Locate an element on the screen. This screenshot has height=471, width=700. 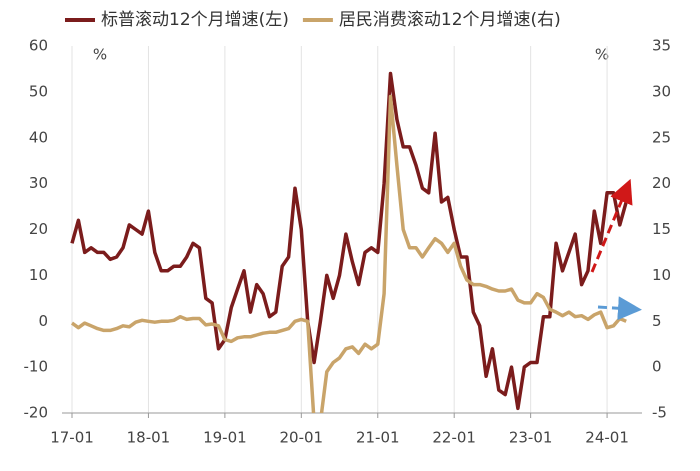
x-tick-label: 20-01 is located at coordinates (302, 438).